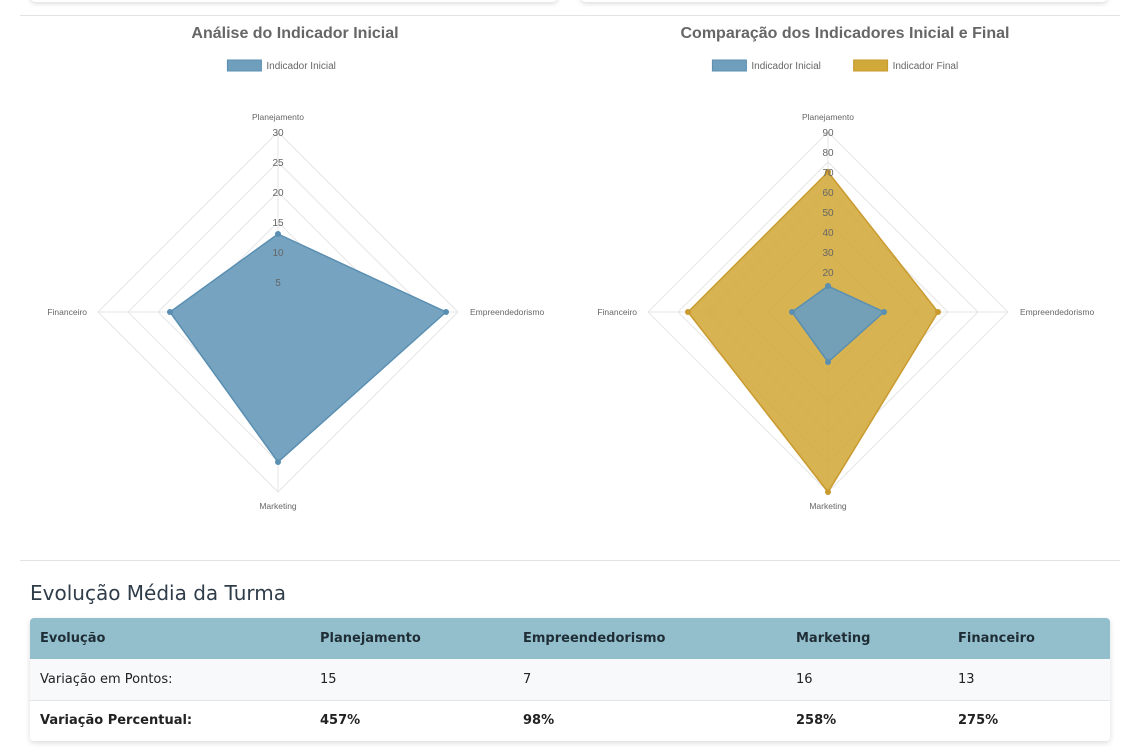 Image resolution: width=1148 pixels, height=752 pixels. What do you see at coordinates (73, 638) in the screenshot?
I see `header-cell-evolucao: Evolução` at bounding box center [73, 638].